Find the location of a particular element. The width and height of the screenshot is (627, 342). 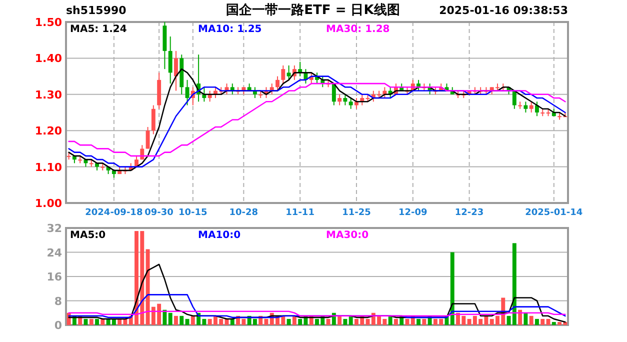

text: MA5: 1.24 is located at coordinates (98, 29).